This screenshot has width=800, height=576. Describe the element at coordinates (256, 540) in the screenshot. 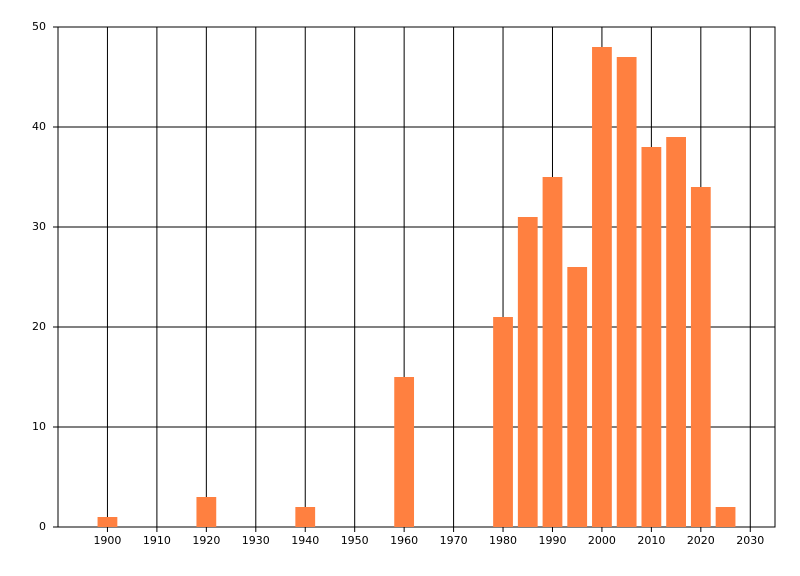

I see `x-tick-label: 1930` at that location.